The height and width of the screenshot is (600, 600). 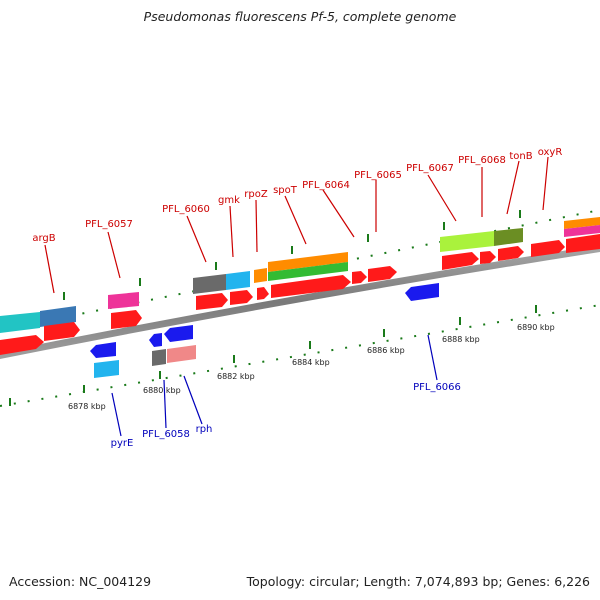 I want to click on scale-label-6880: 6880 kbp, so click(x=162, y=390).